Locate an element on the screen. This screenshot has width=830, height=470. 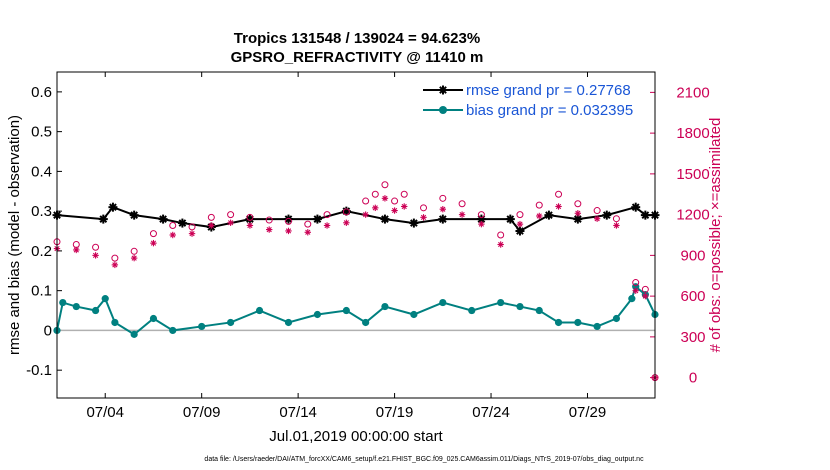
x-tick-label: 07/09 is located at coordinates (202, 412).